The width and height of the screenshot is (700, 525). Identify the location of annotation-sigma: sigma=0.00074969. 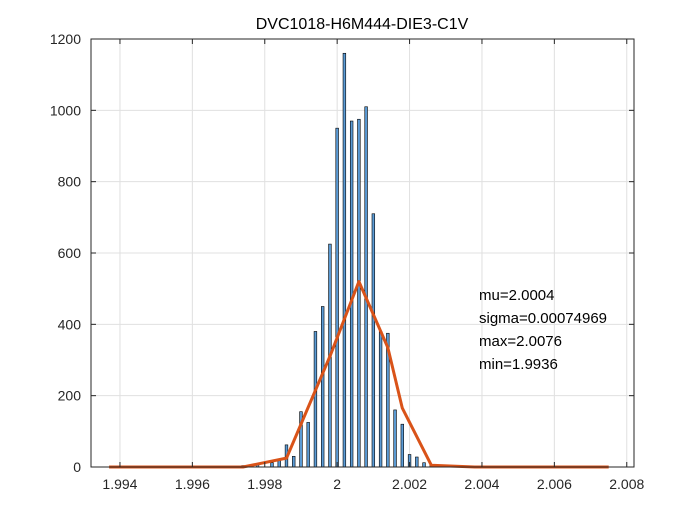
(543, 318).